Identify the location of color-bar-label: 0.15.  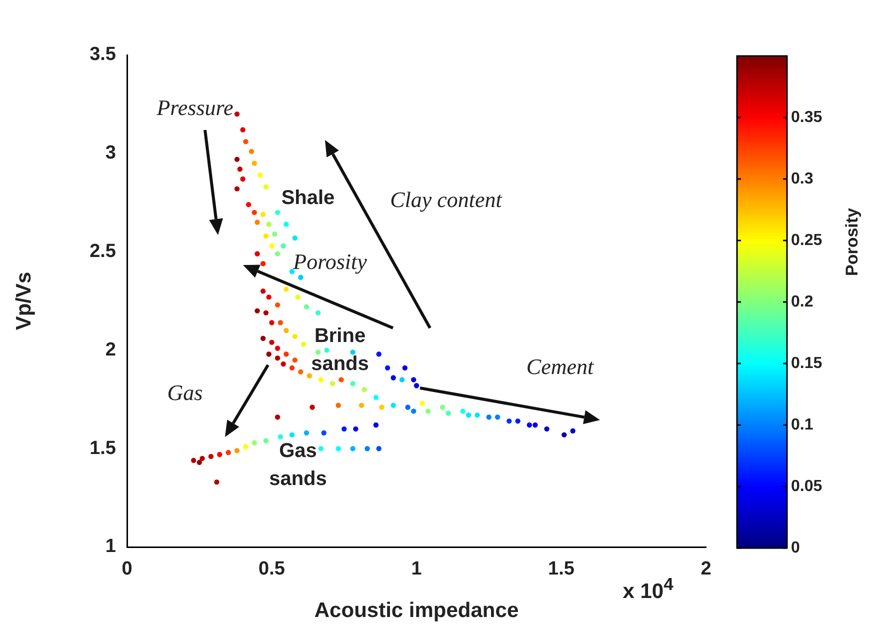
(806, 363).